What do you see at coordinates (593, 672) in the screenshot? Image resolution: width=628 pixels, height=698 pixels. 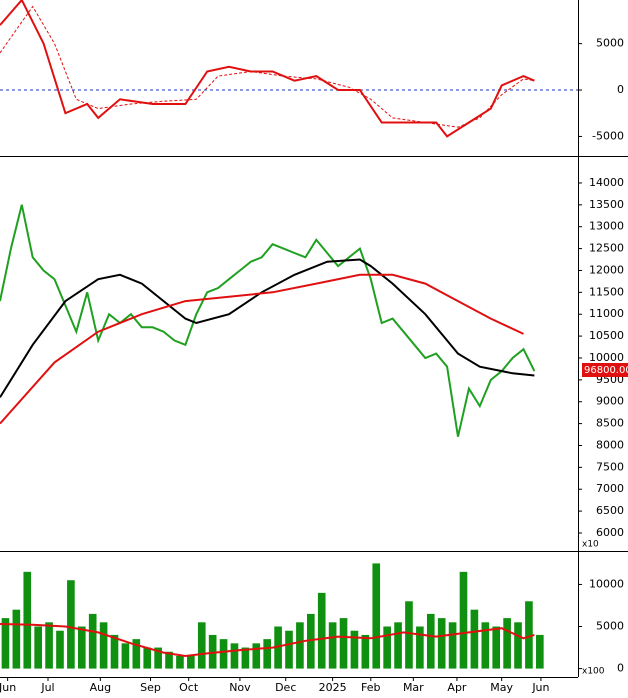 I see `unit-label: x100` at bounding box center [593, 672].